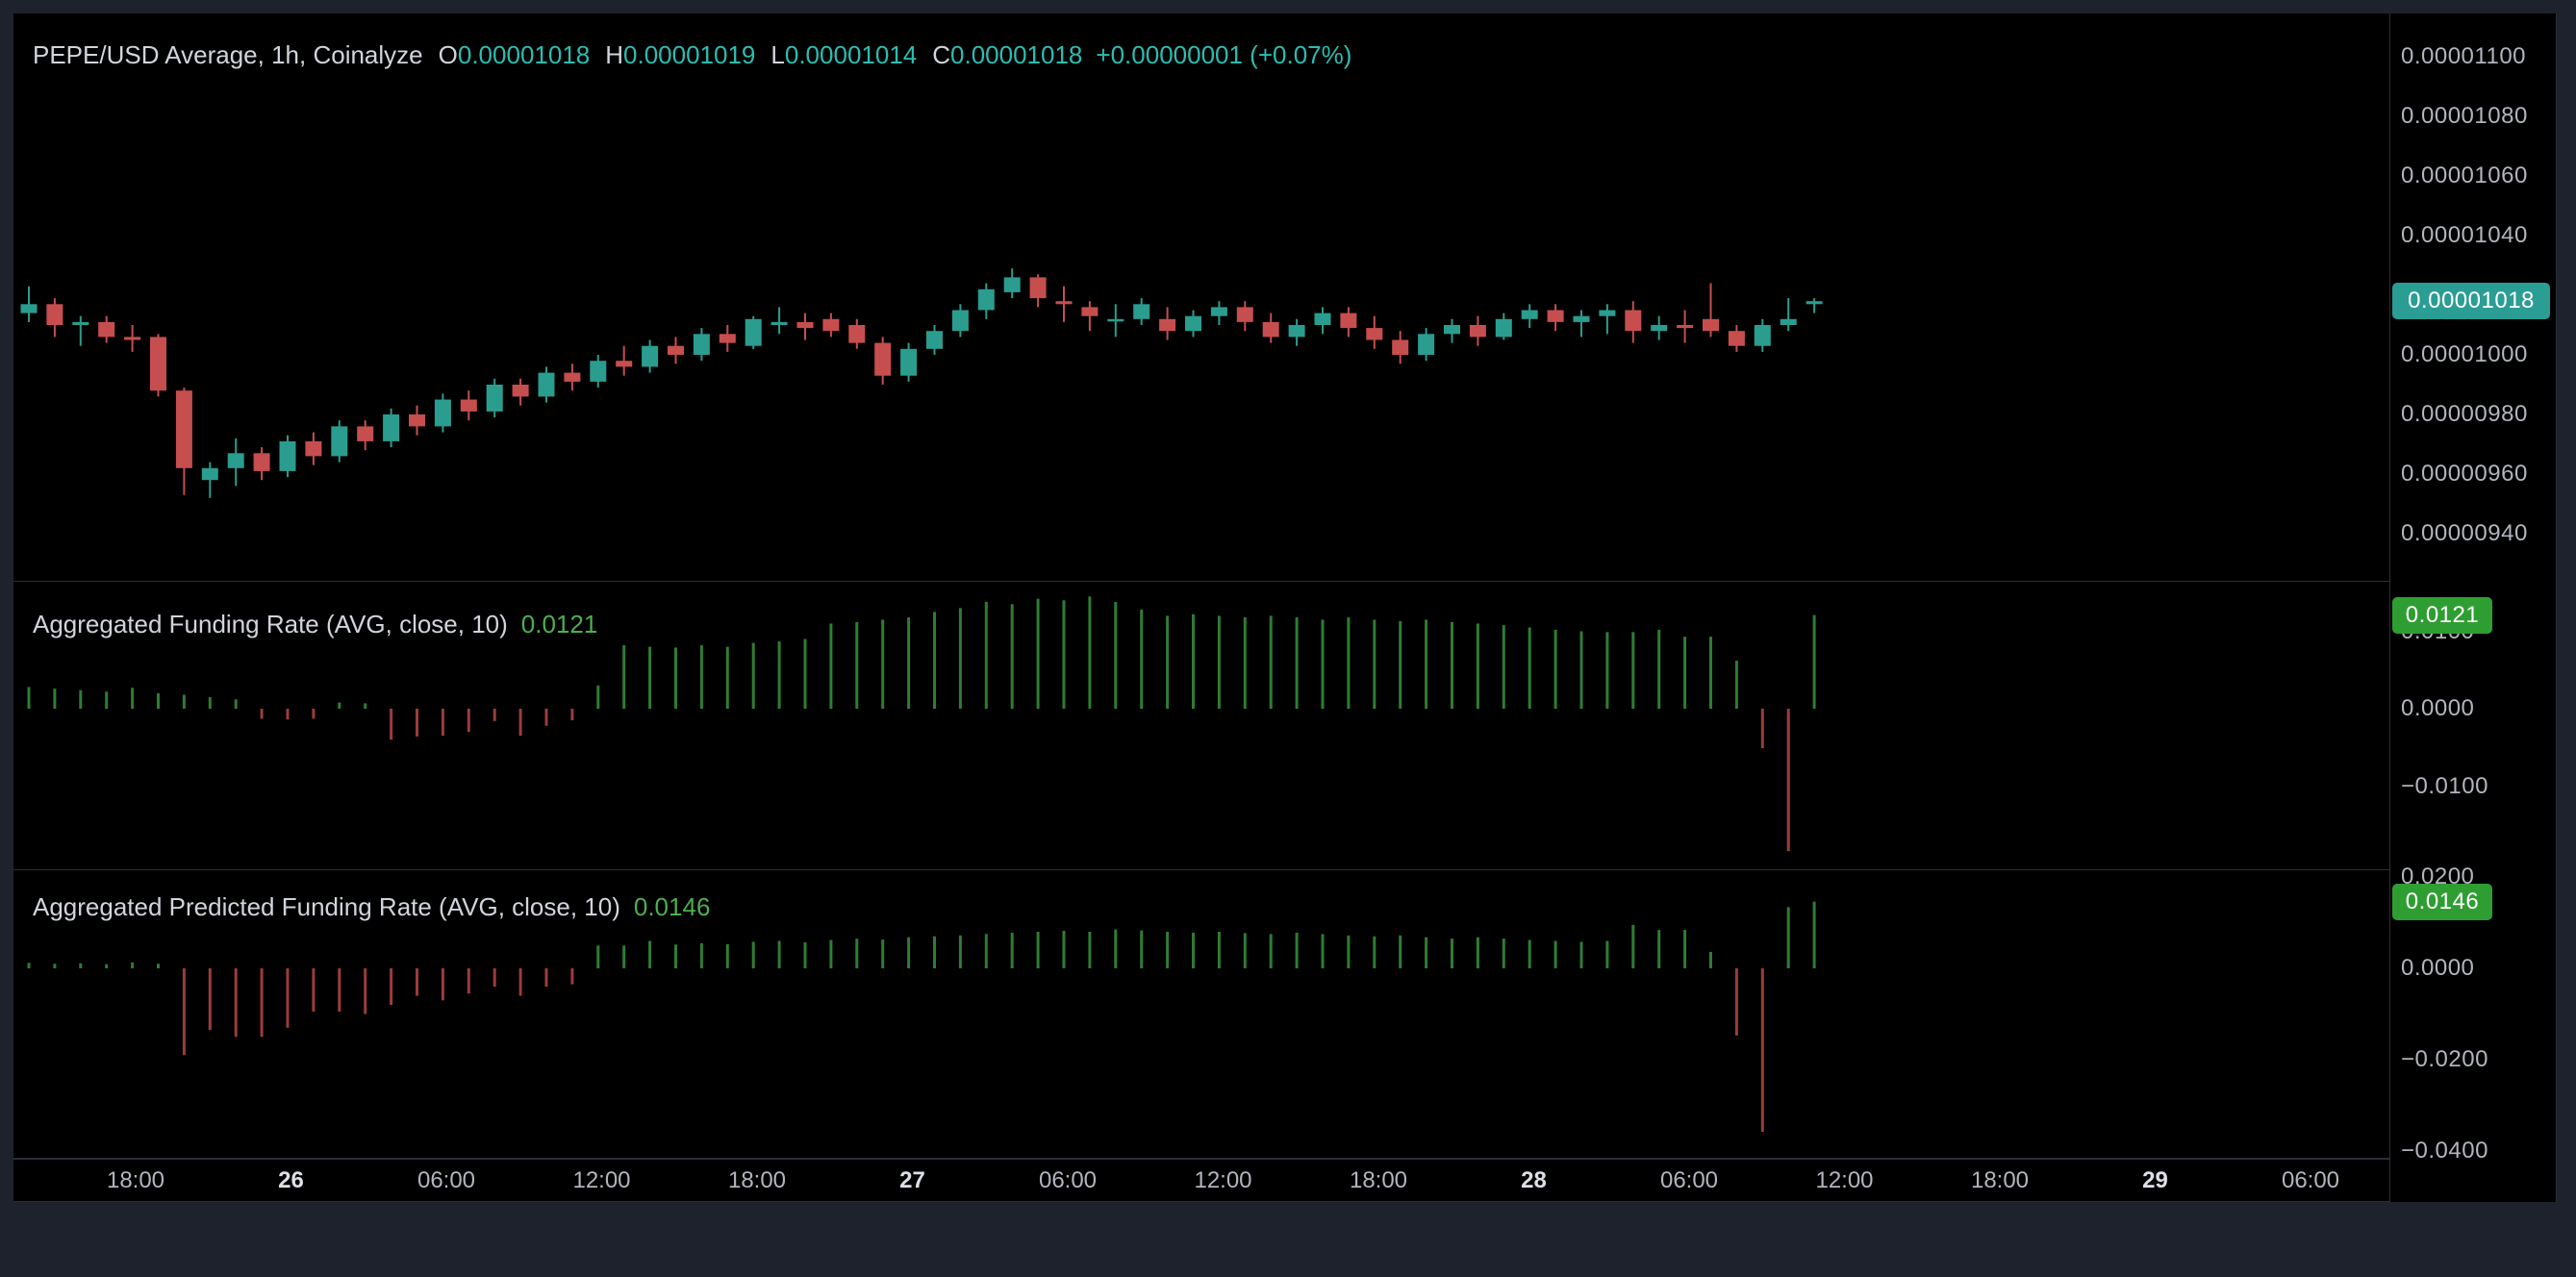  What do you see at coordinates (2464, 533) in the screenshot?
I see `price-tick-label: 0.00000940` at bounding box center [2464, 533].